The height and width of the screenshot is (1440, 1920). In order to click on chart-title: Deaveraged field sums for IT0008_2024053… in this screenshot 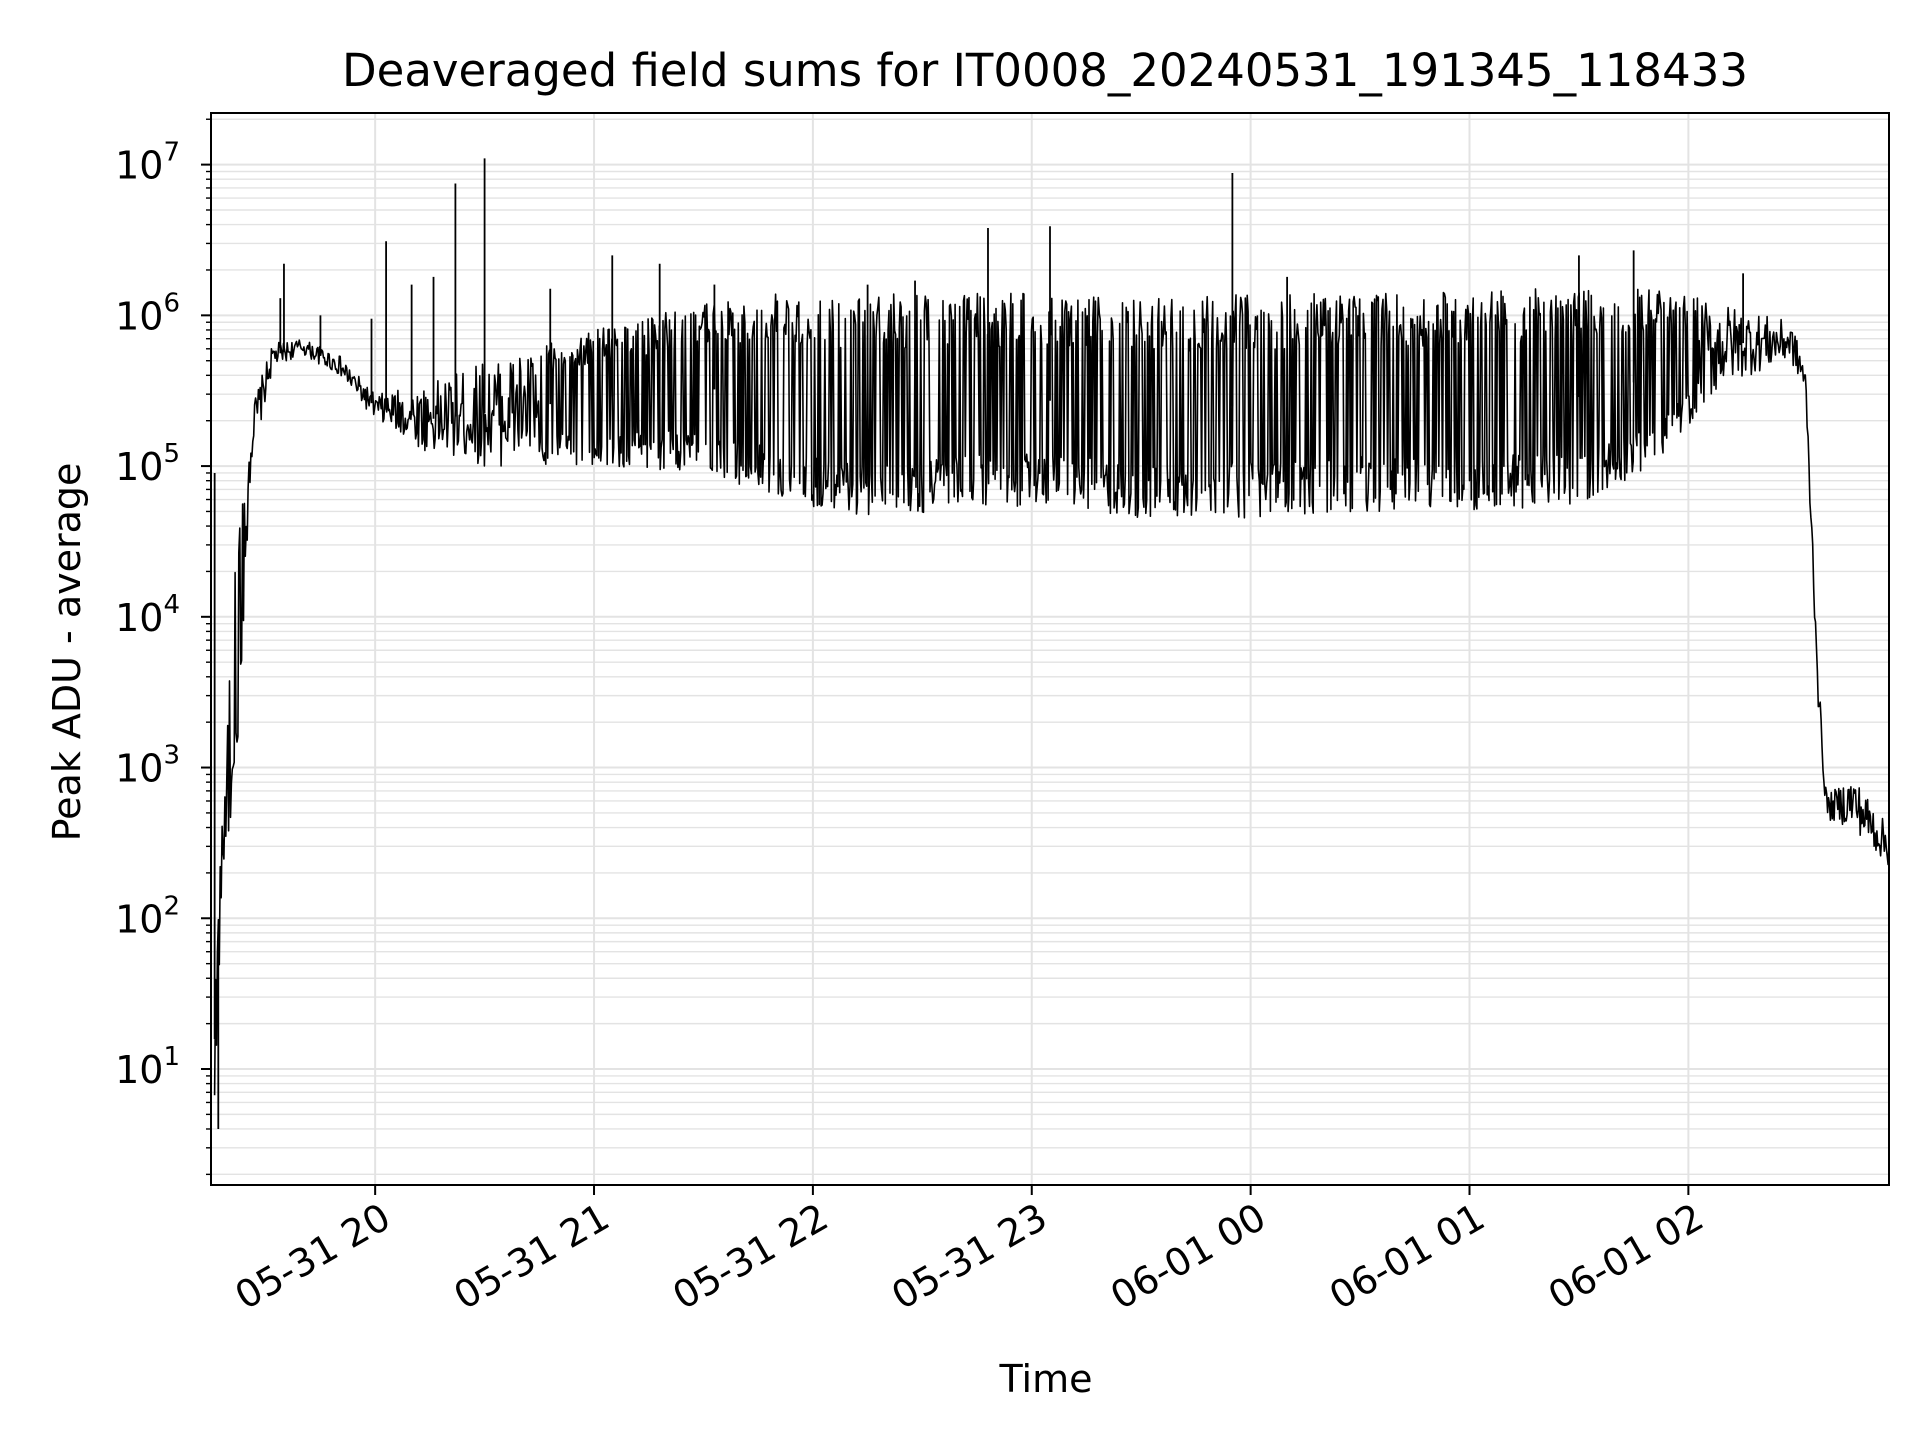, I will do `click(1045, 70)`.